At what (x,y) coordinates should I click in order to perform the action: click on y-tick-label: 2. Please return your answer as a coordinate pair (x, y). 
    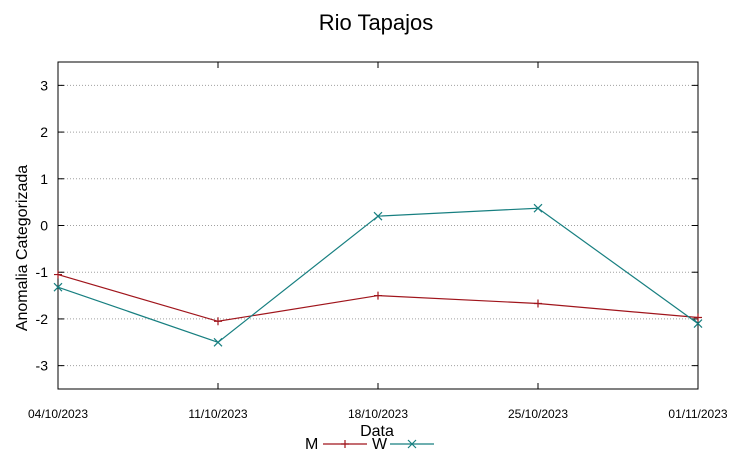
    Looking at the image, I should click on (44, 132).